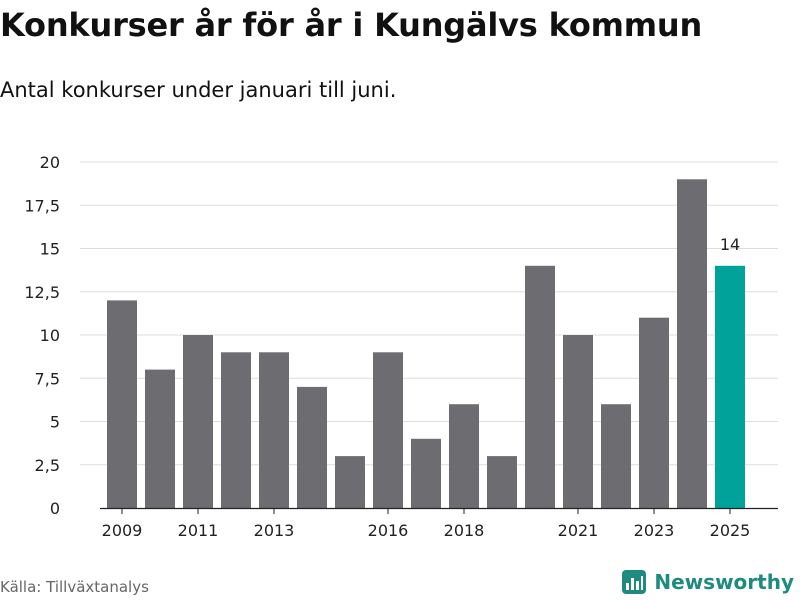 This screenshot has width=800, height=600. Describe the element at coordinates (464, 530) in the screenshot. I see `x-tick-label: 2018` at that location.